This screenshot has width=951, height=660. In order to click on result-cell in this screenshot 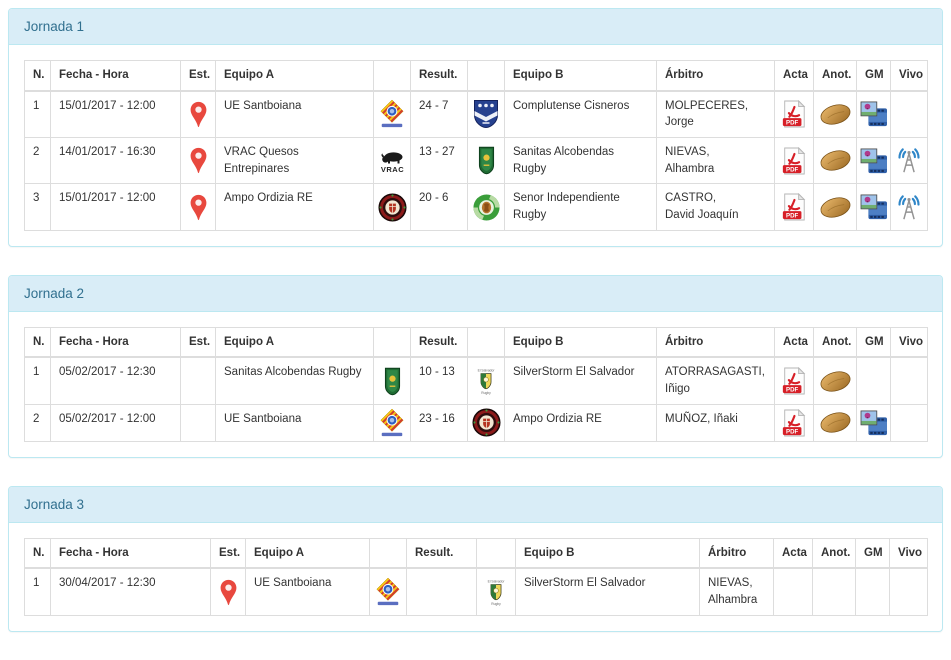, I will do `click(441, 591)`.